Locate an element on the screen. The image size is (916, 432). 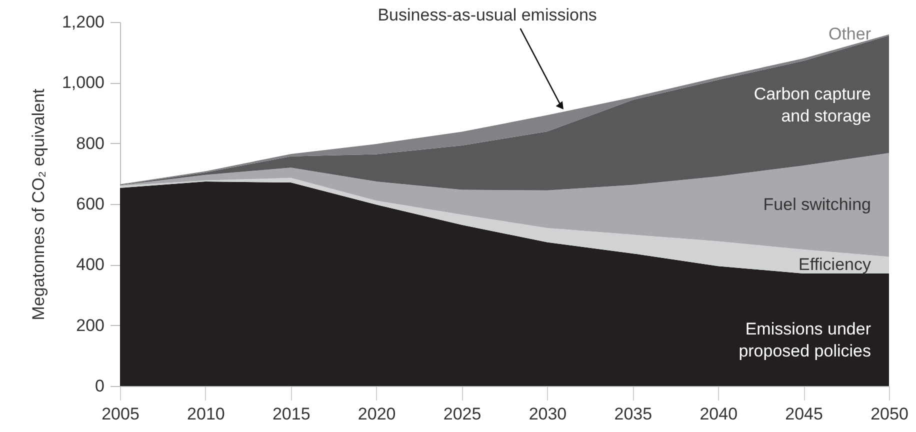
x-tick-label: 2015 is located at coordinates (291, 414).